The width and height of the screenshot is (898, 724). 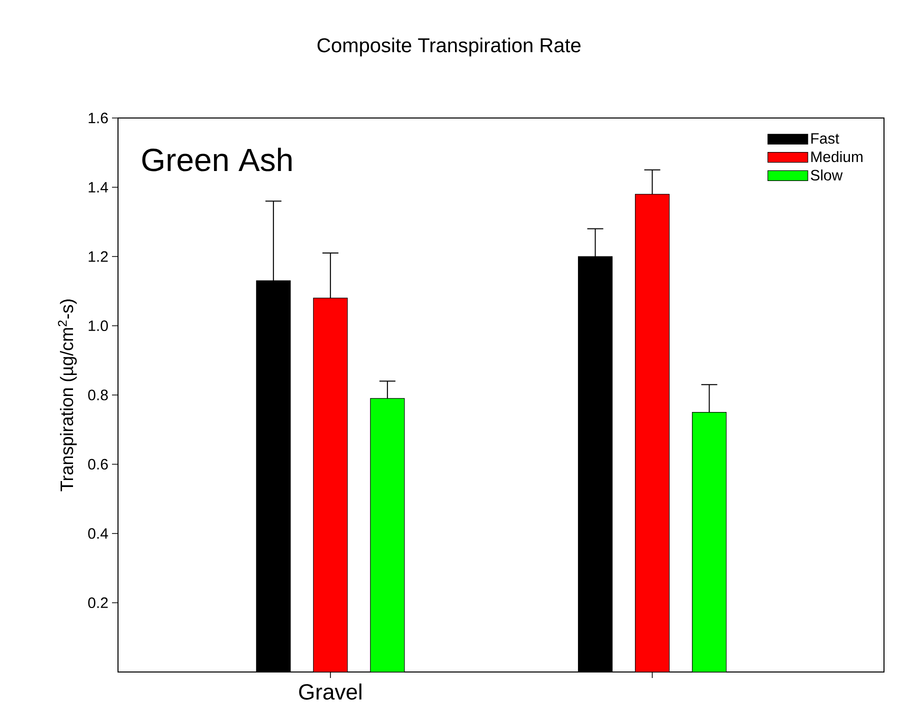 What do you see at coordinates (825, 138) in the screenshot?
I see `legend-label: Fast` at bounding box center [825, 138].